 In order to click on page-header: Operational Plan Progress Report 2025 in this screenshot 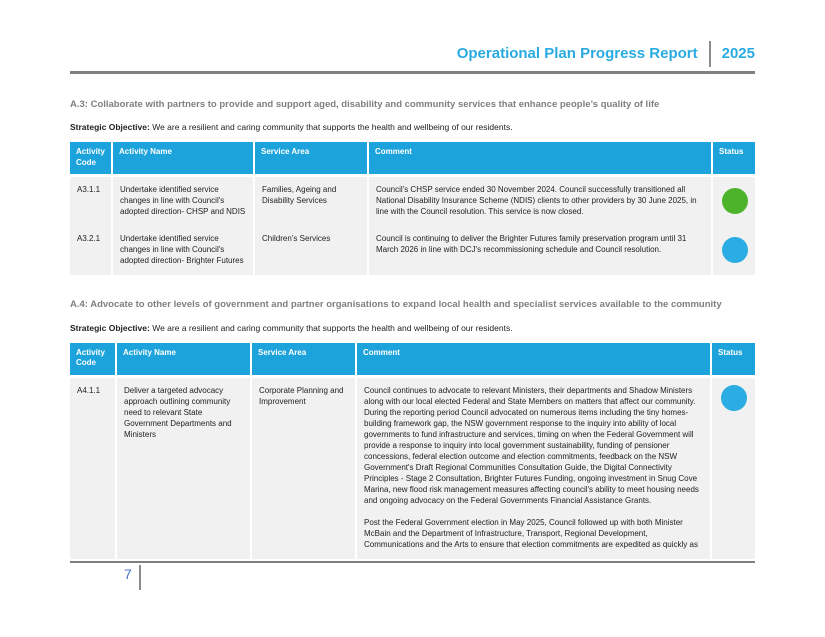, I will do `click(412, 37)`.